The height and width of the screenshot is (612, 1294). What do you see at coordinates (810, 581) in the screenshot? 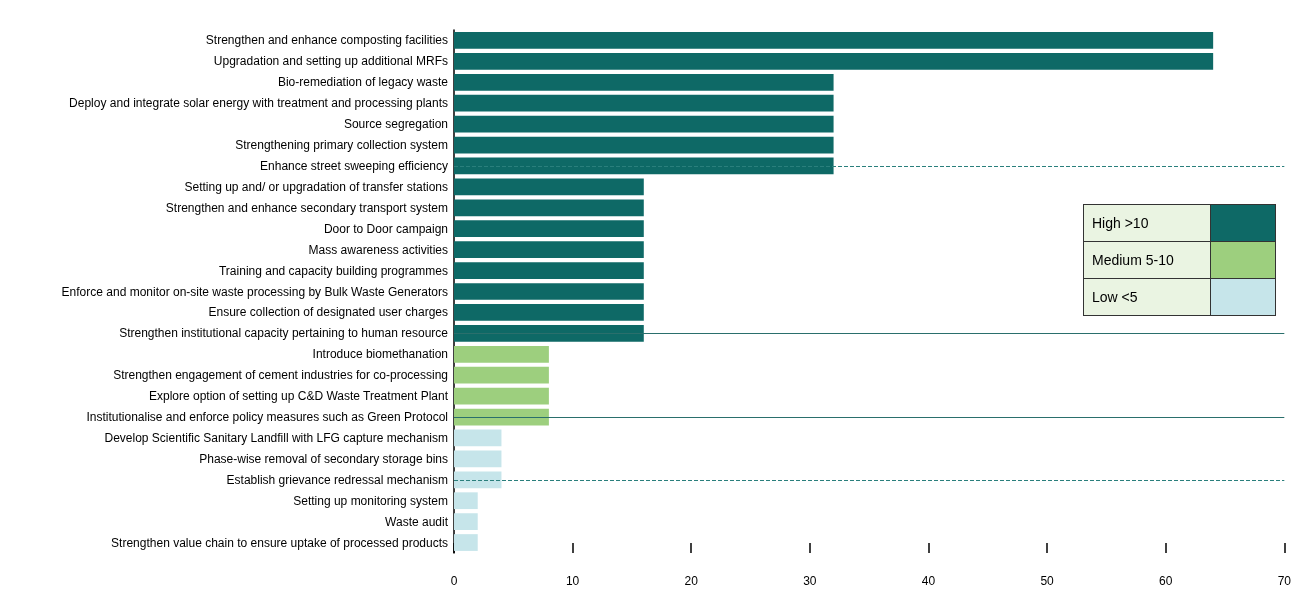
I see `x-tick-label: 30` at bounding box center [810, 581].